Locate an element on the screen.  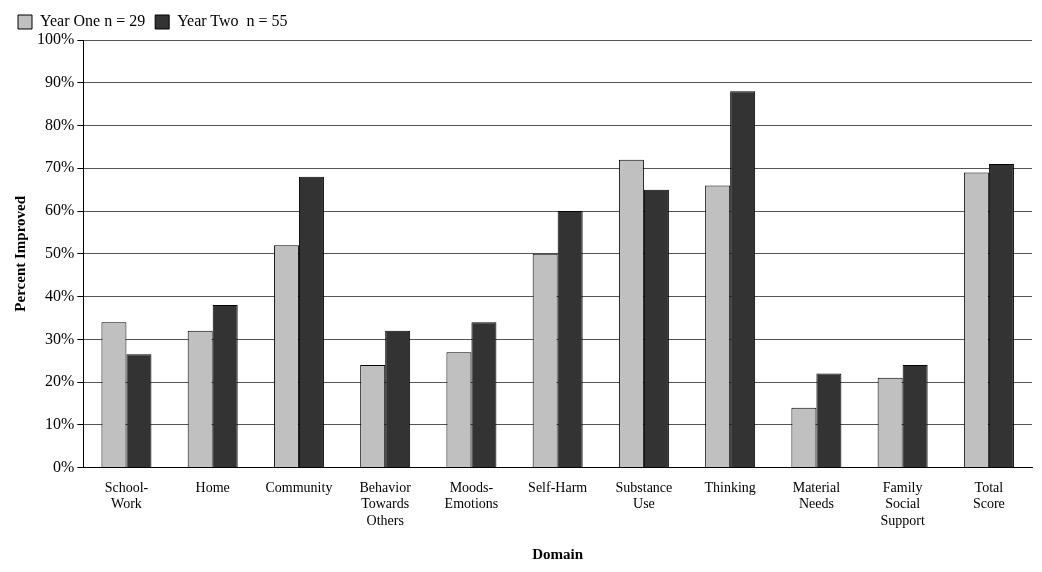
y-tick-label: 10% is located at coordinates (60, 424).